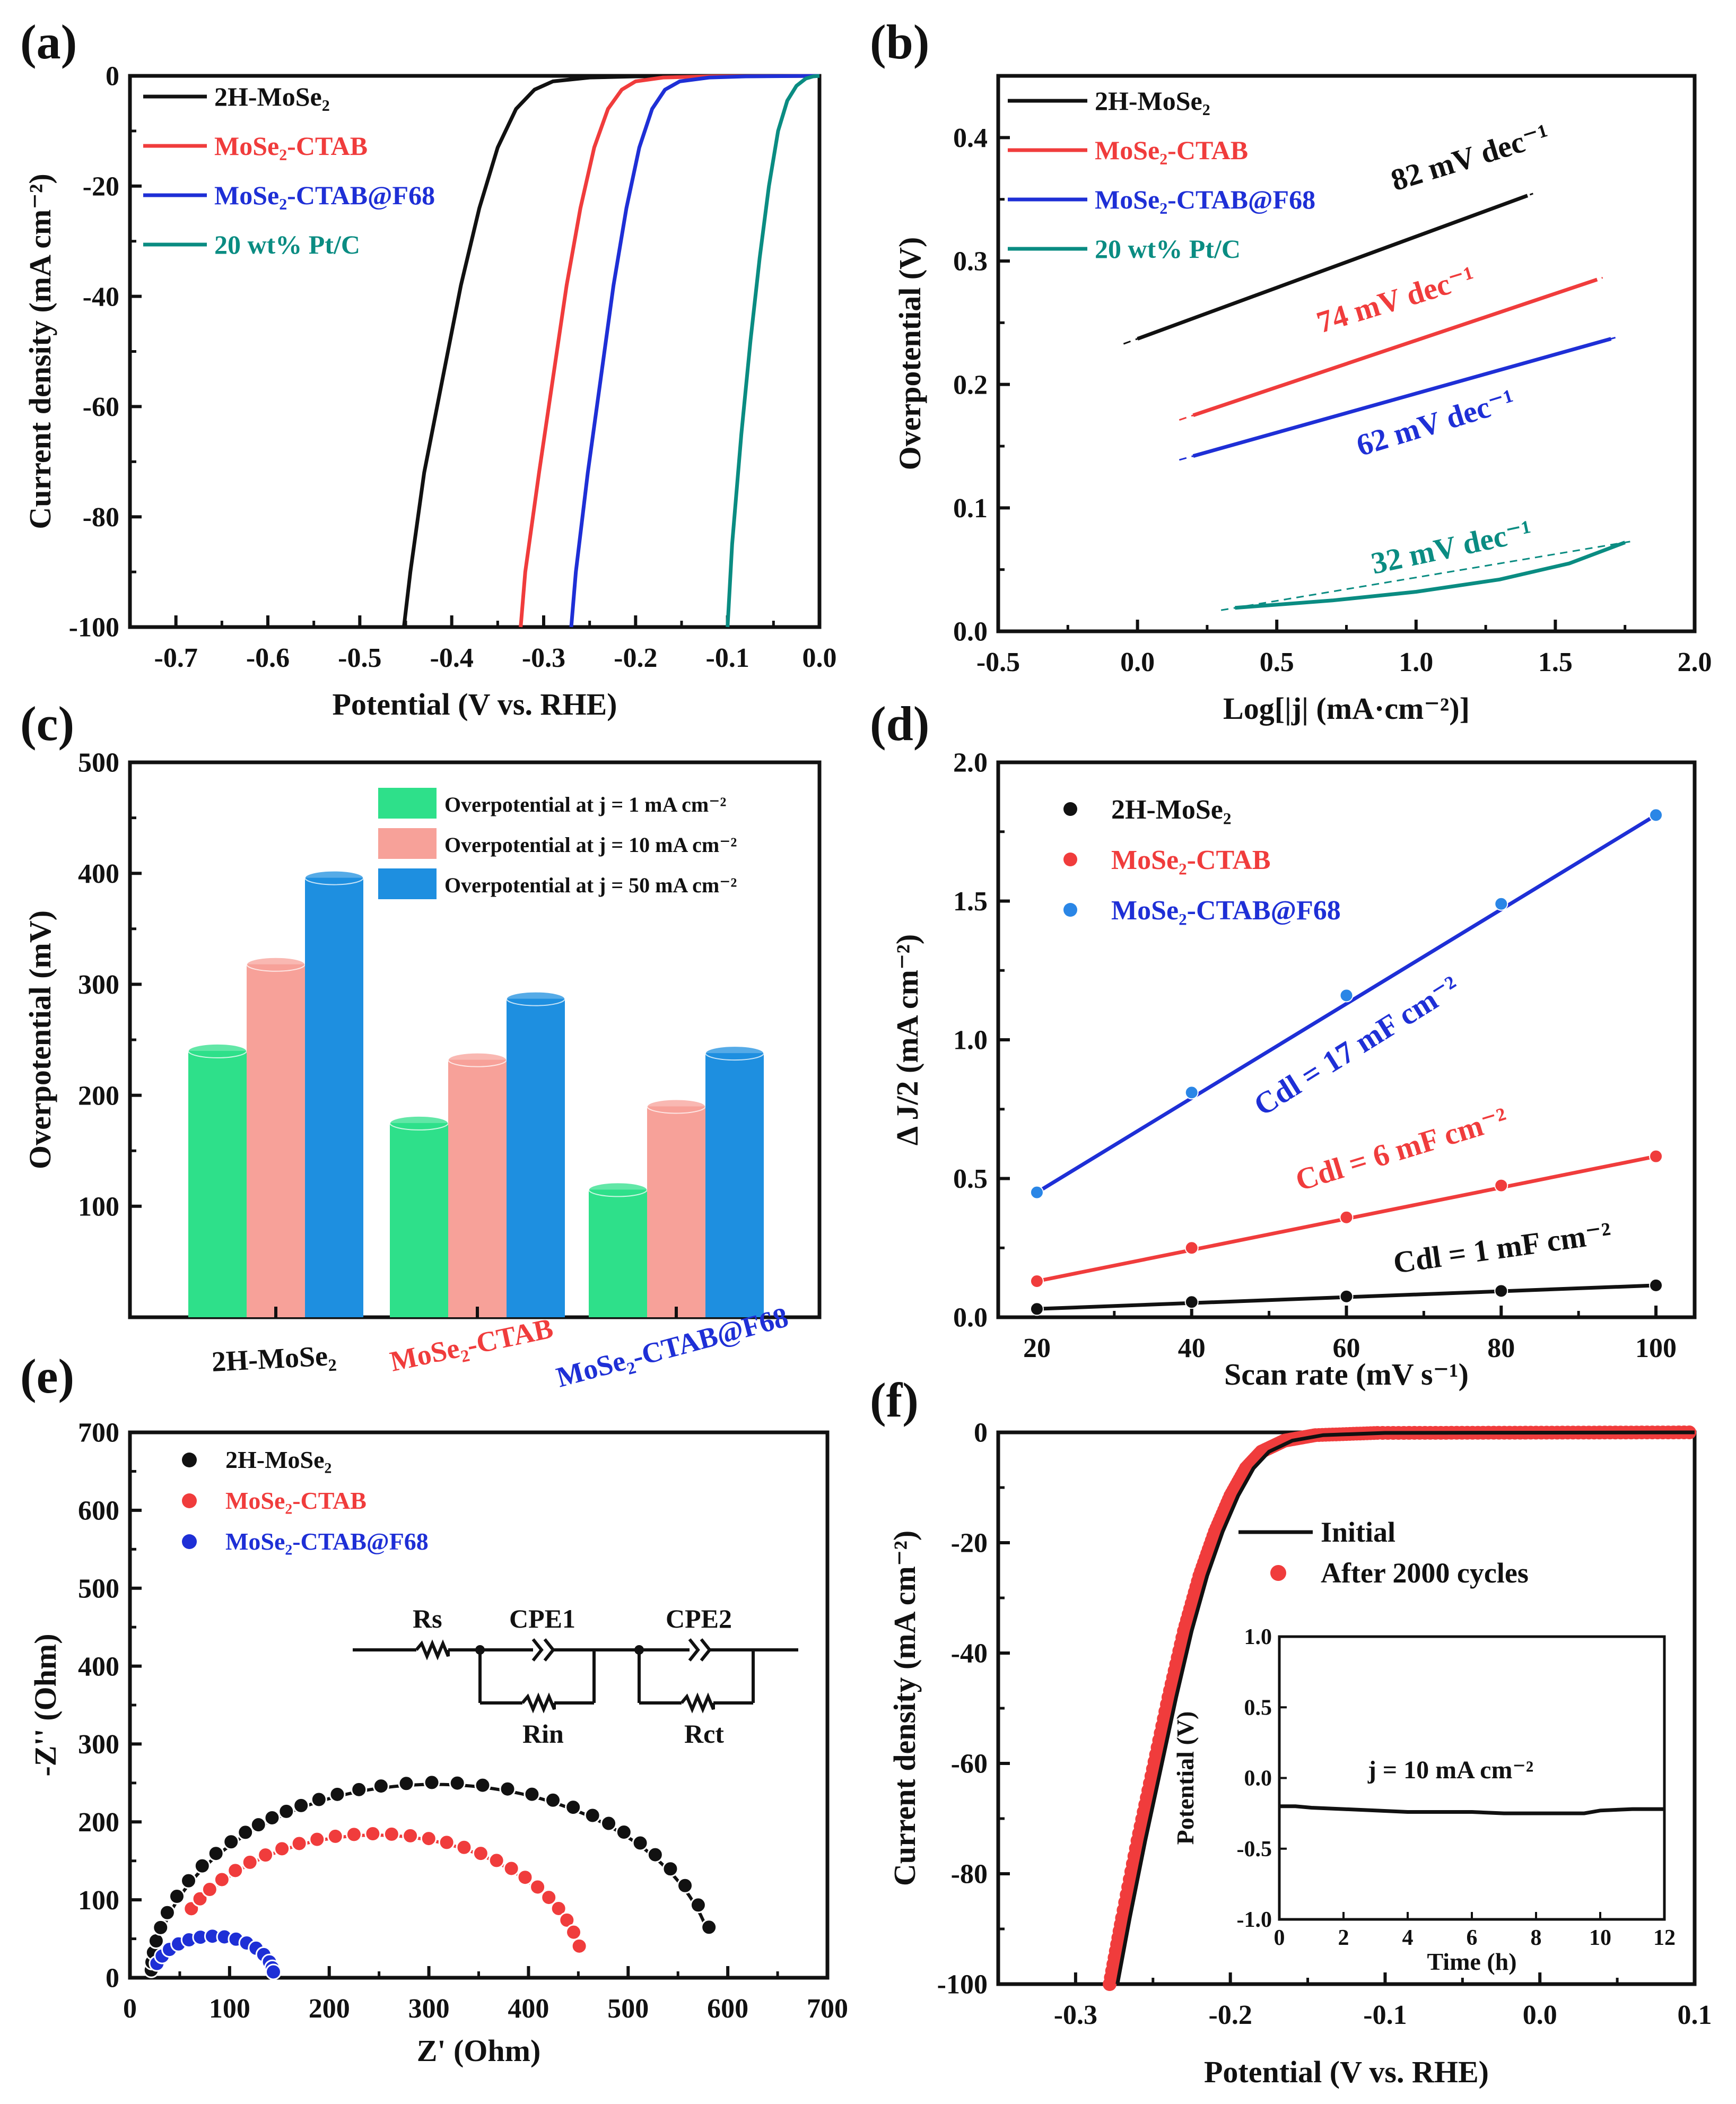 The height and width of the screenshot is (2104, 1736). Describe the element at coordinates (112, 77) in the screenshot. I see `y-tick-label: 0` at that location.